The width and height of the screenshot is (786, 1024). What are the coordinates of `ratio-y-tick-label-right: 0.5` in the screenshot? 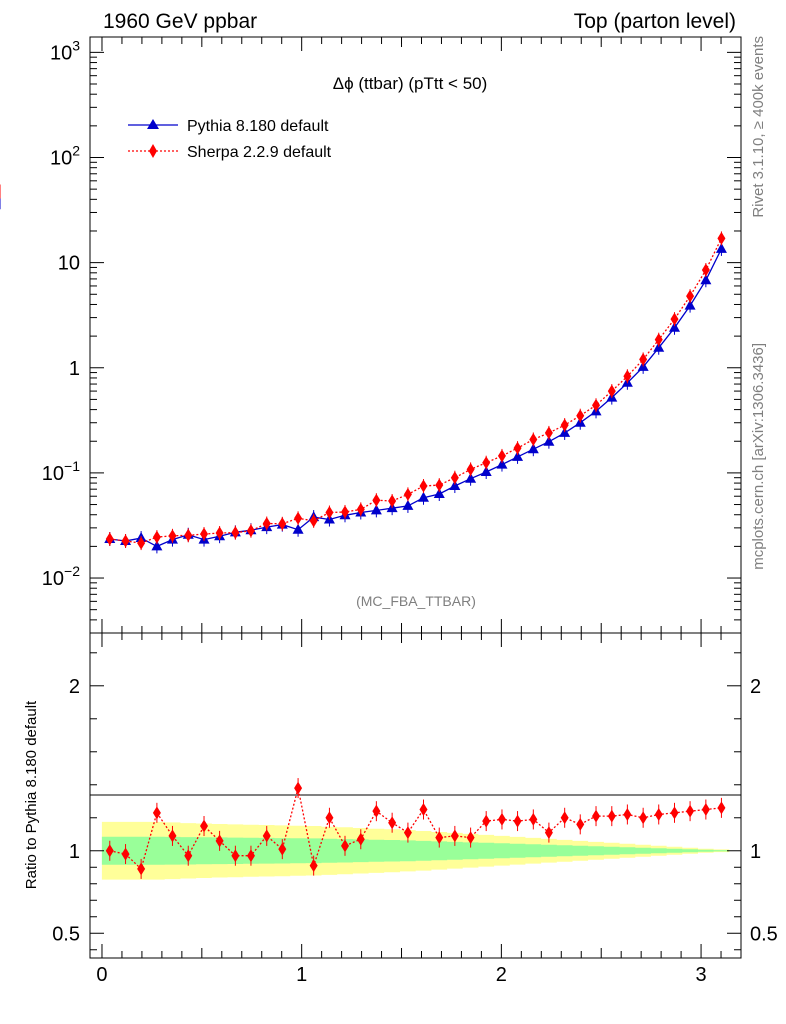 It's located at (764, 934).